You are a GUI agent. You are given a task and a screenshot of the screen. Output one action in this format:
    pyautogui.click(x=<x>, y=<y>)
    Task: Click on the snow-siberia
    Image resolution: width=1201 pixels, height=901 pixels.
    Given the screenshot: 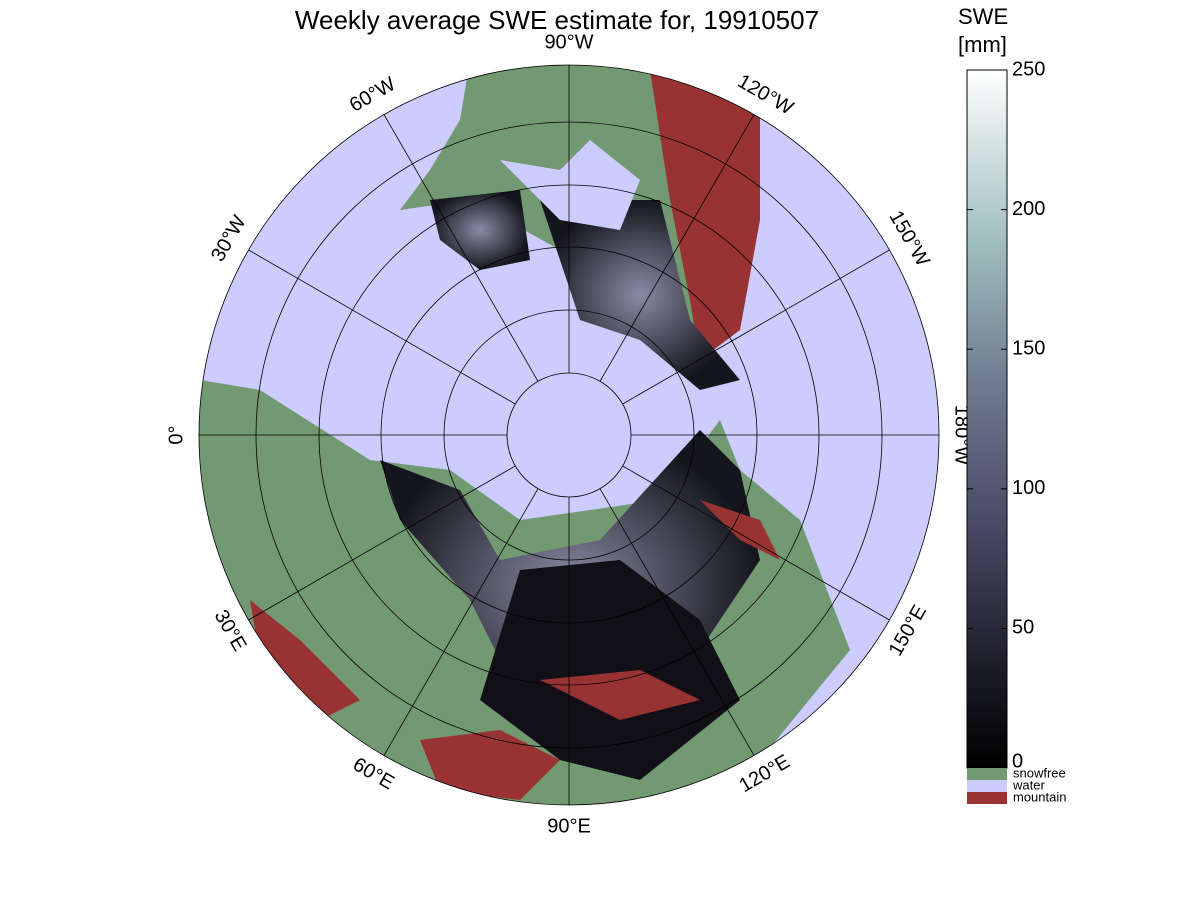 What is the action you would take?
    pyautogui.click(x=610, y=670)
    